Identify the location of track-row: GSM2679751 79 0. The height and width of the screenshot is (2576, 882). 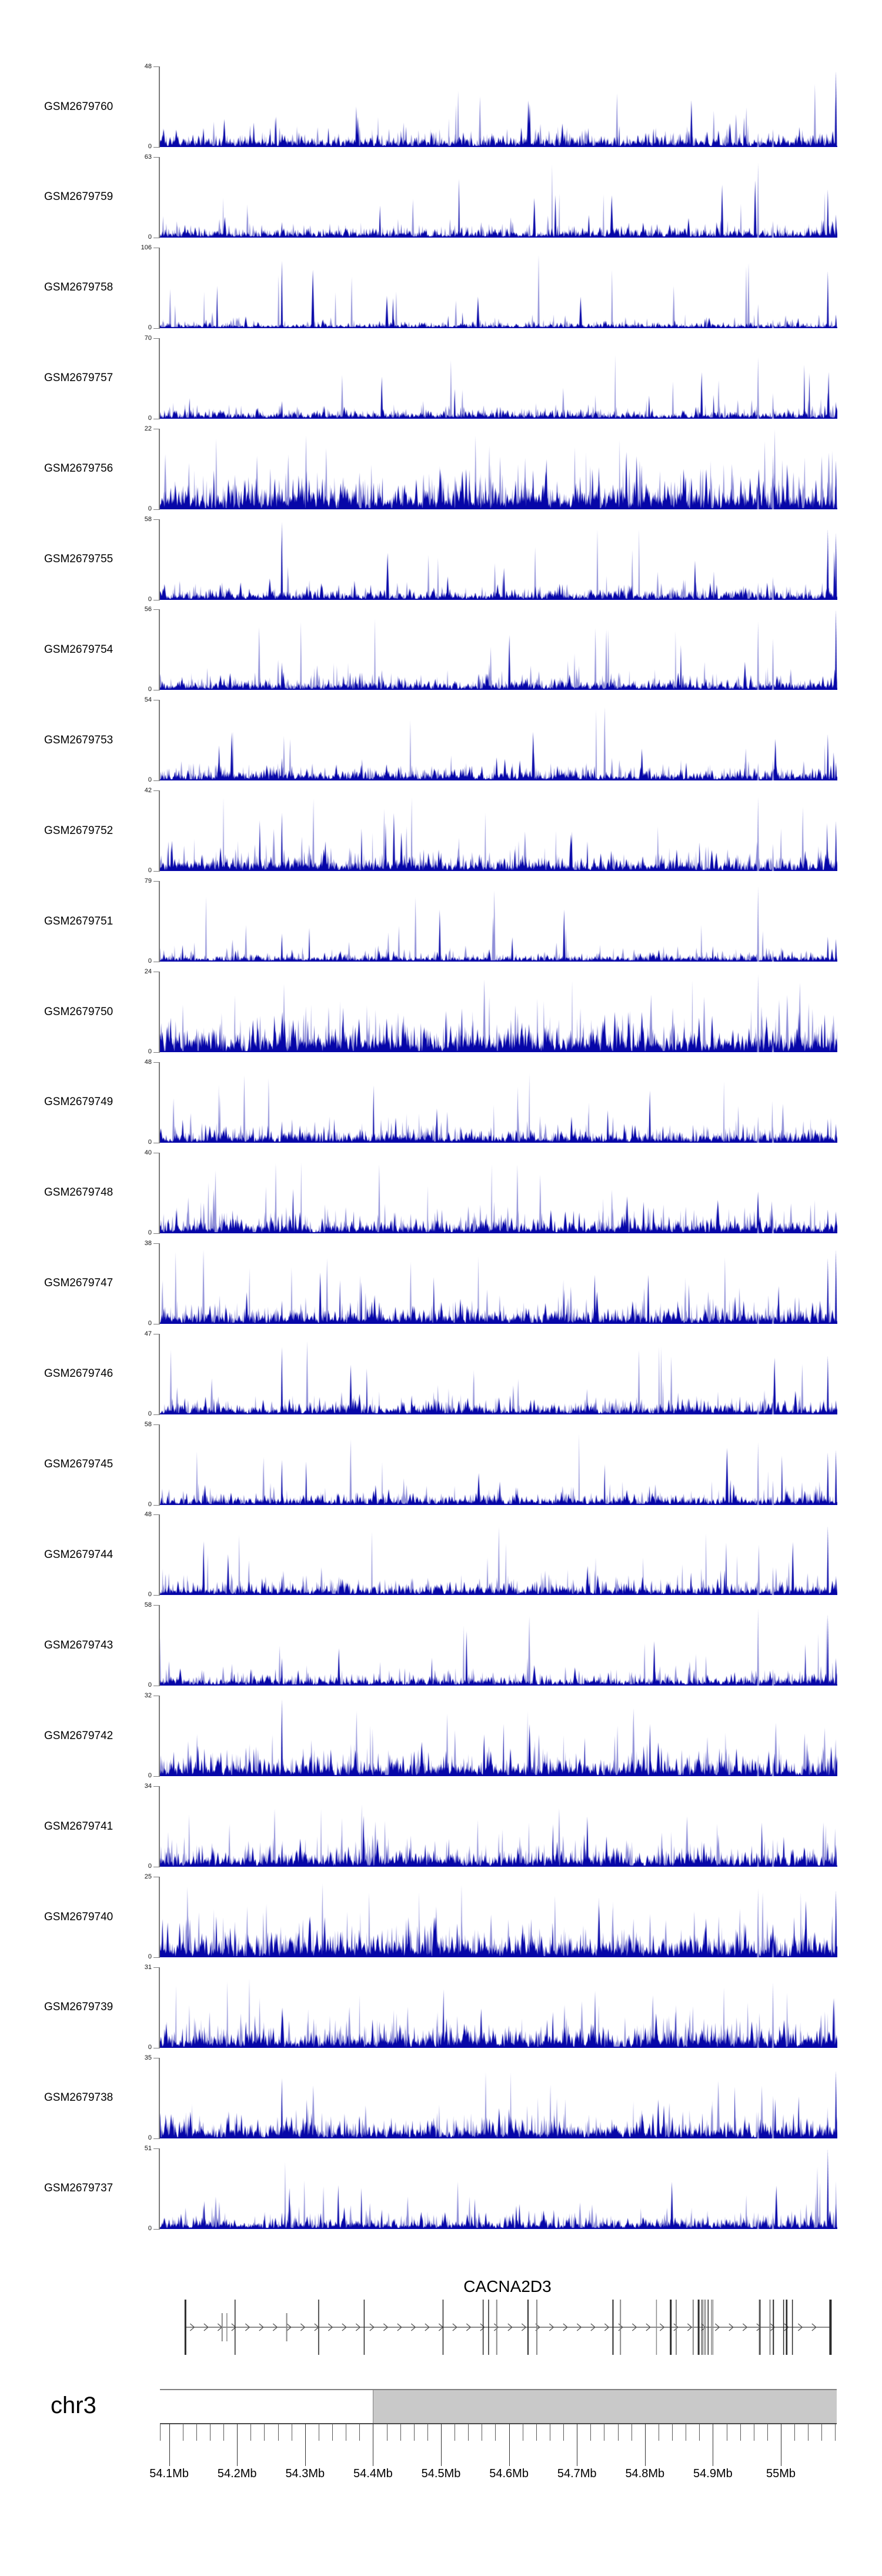
(441, 921).